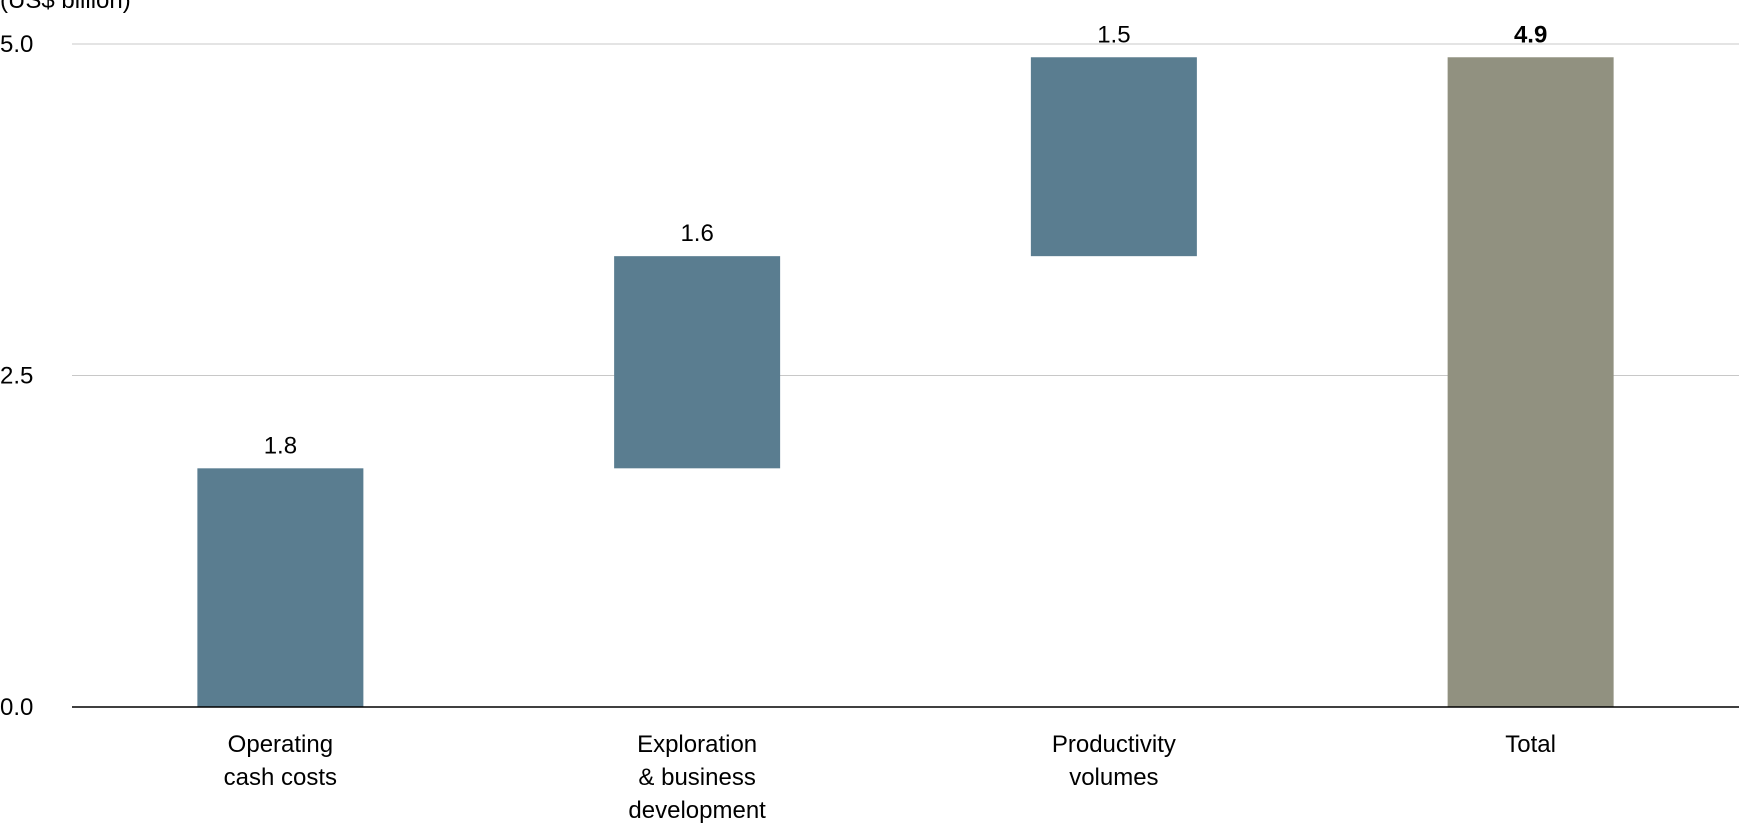 The height and width of the screenshot is (825, 1739). I want to click on total-bar, so click(1531, 382).